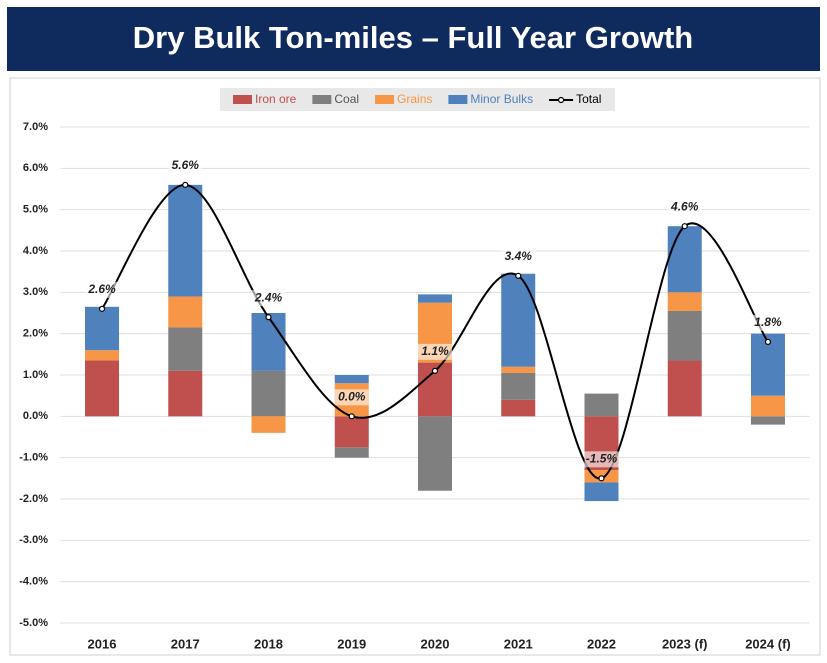 This screenshot has height=663, width=827. Describe the element at coordinates (346, 99) in the screenshot. I see `legend-label: Coal` at that location.